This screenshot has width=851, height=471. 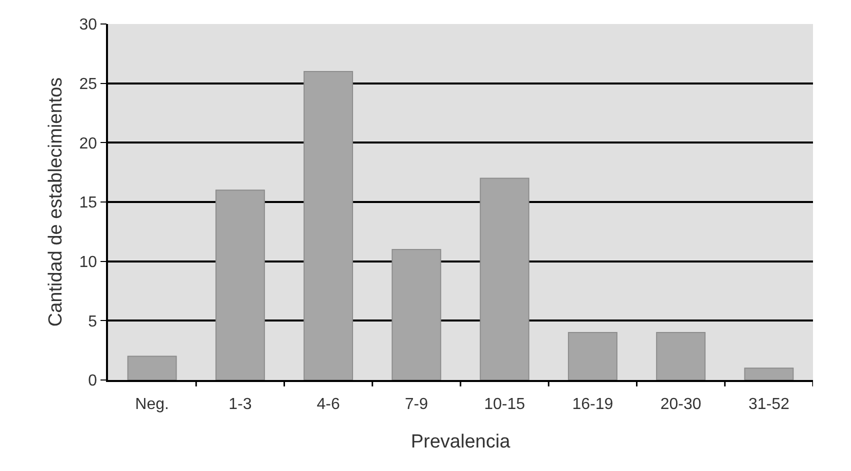 I want to click on x-tick-label: Neg., so click(x=152, y=404).